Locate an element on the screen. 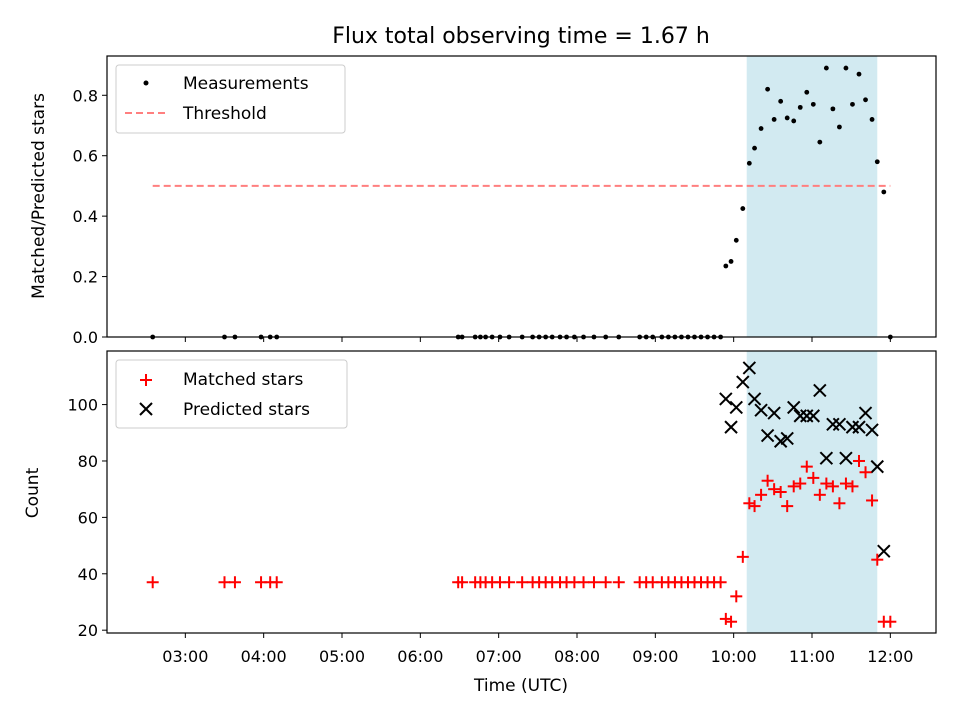 The height and width of the screenshot is (720, 960). top-shaded-interval is located at coordinates (812, 196).